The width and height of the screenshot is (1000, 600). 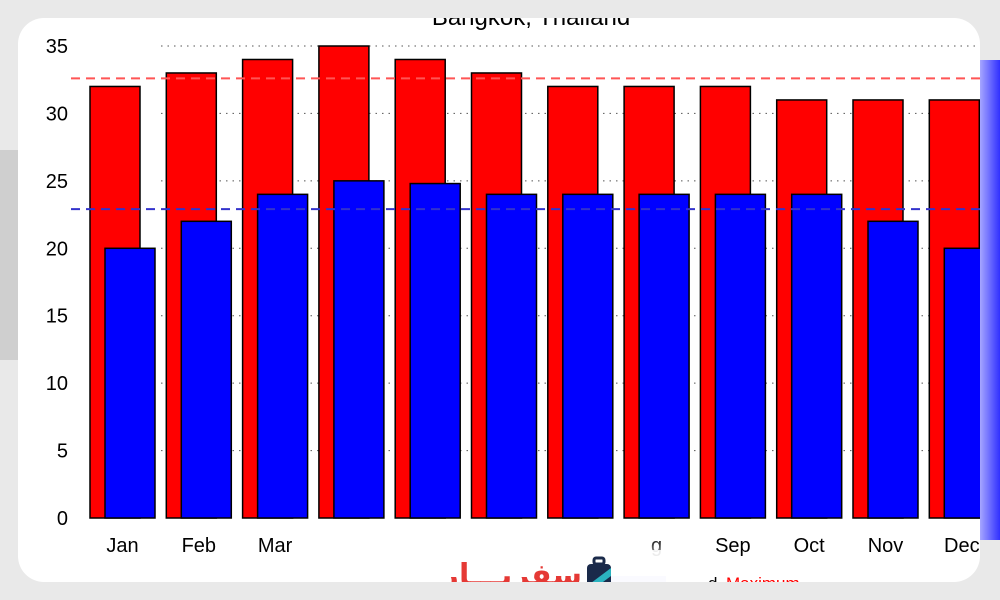 I want to click on y-tick-label-35: 35, so click(x=57, y=47).